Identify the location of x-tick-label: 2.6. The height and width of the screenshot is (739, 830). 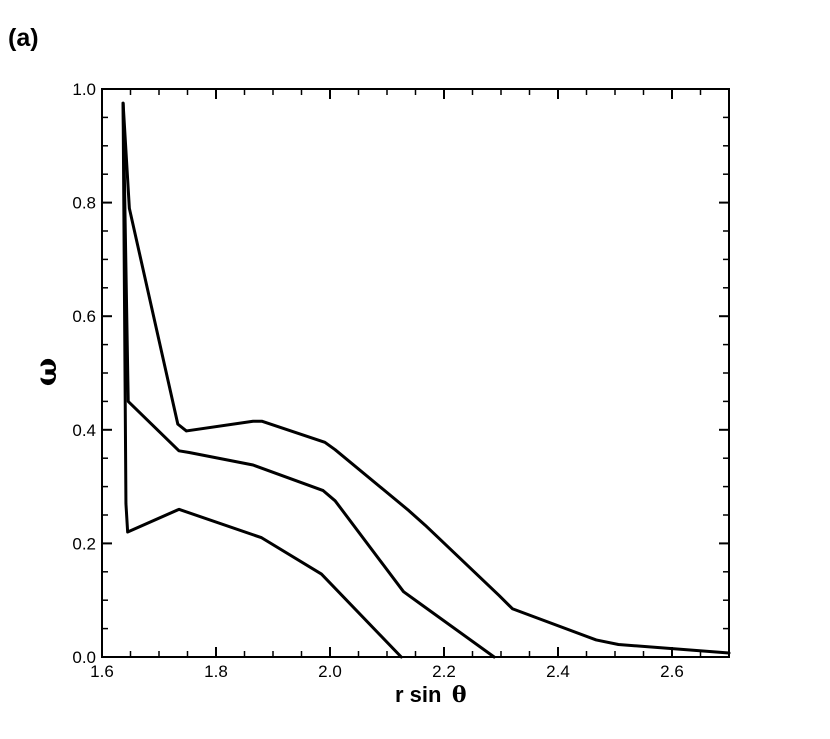
(672, 671).